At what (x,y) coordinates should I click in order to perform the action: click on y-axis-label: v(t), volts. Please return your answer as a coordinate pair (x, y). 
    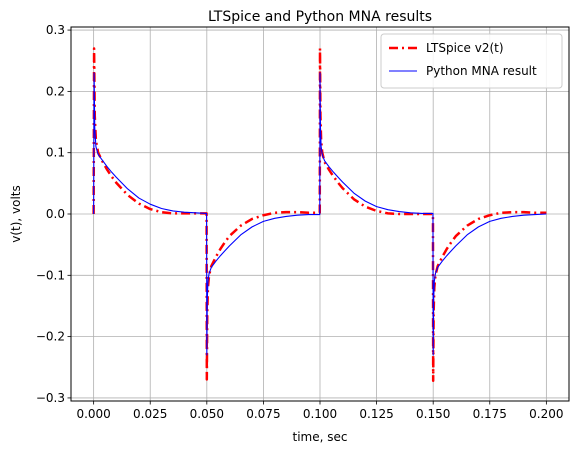
    Looking at the image, I should click on (16, 214).